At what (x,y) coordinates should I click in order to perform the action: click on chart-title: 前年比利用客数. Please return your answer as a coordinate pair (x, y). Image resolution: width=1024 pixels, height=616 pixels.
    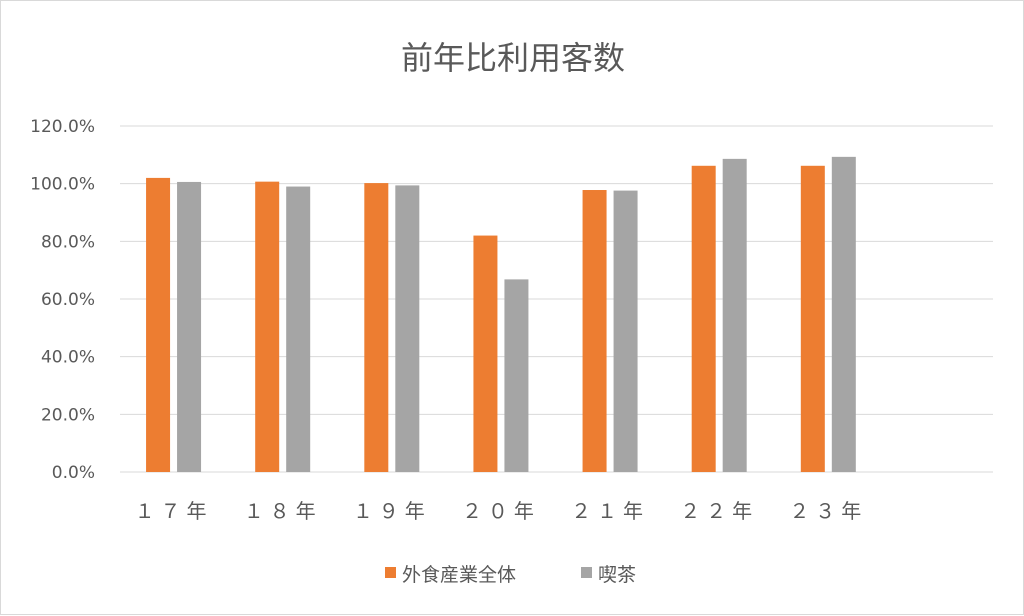
    Looking at the image, I should click on (513, 58).